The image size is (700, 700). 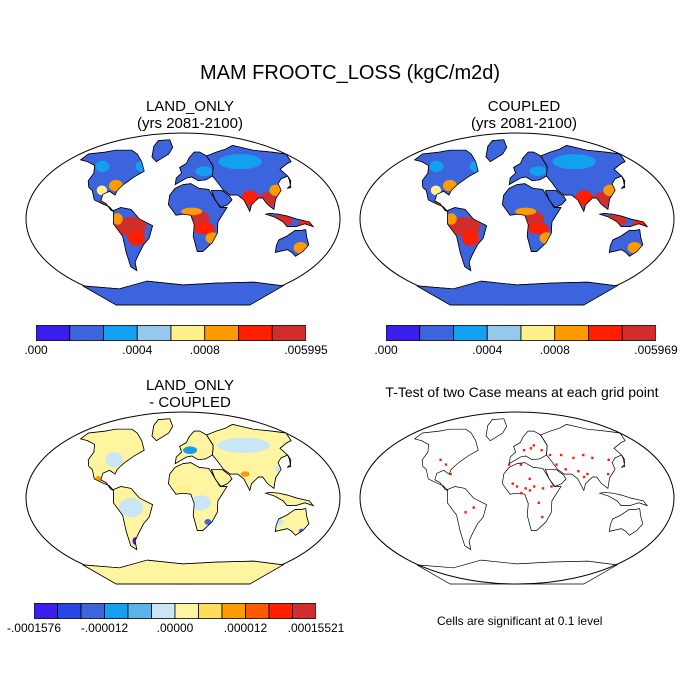 What do you see at coordinates (524, 106) in the screenshot?
I see `panel-title-line1: COUPLED` at bounding box center [524, 106].